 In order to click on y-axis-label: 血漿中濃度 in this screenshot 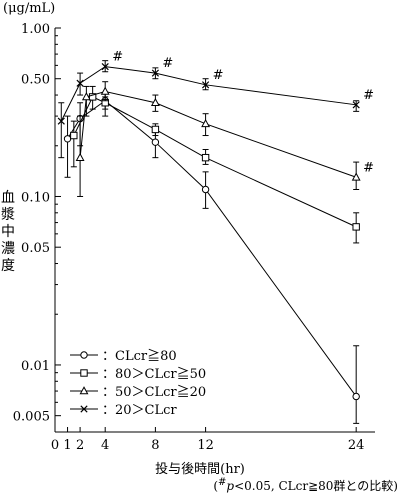, I will do `click(8, 232)`.